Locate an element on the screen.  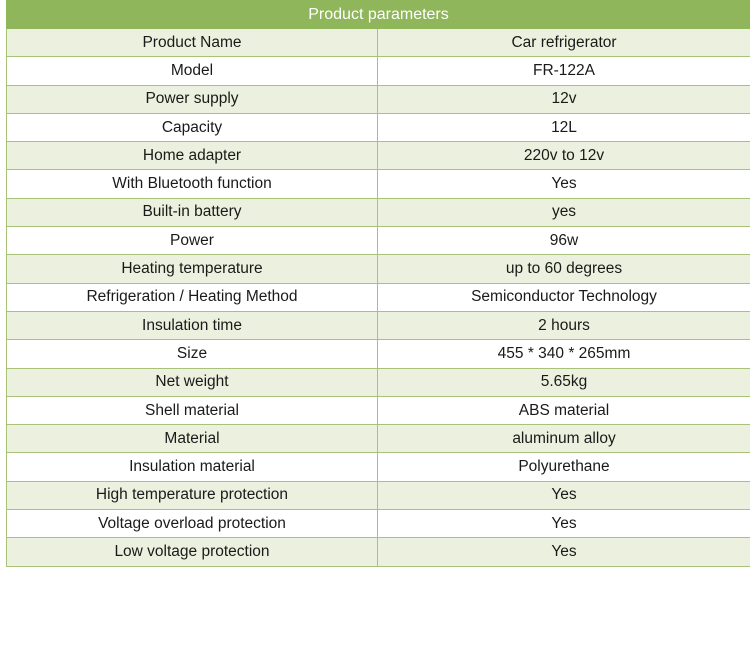
row-label: Material is located at coordinates (192, 439).